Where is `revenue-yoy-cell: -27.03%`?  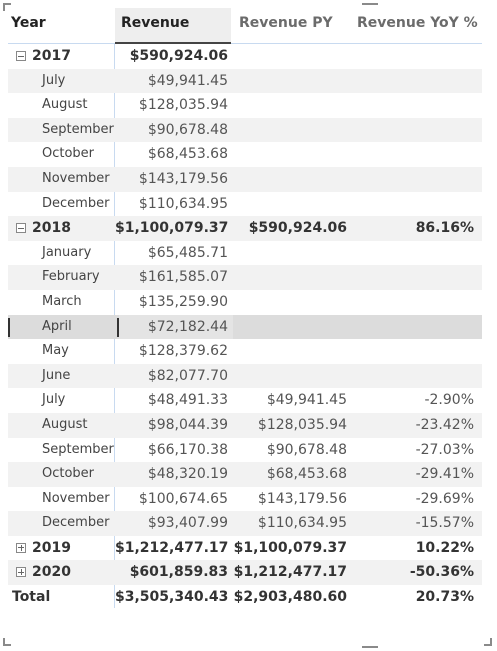
revenue-yoy-cell: -27.03% is located at coordinates (444, 449).